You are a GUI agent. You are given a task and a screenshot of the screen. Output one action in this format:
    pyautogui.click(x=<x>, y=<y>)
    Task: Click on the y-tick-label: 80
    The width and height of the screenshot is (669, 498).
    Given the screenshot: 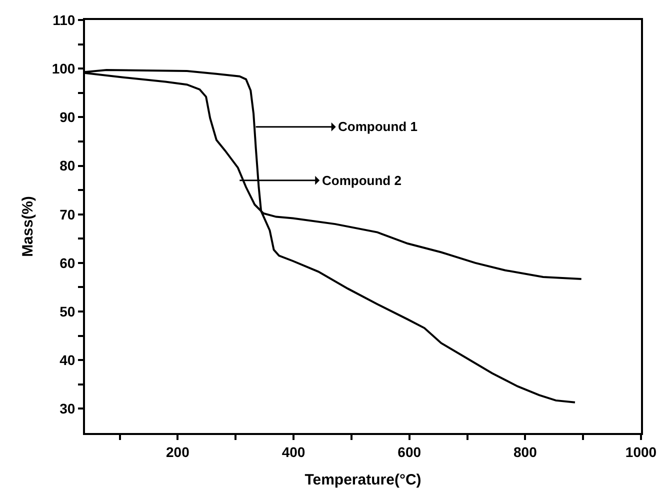 What is the action you would take?
    pyautogui.click(x=68, y=166)
    